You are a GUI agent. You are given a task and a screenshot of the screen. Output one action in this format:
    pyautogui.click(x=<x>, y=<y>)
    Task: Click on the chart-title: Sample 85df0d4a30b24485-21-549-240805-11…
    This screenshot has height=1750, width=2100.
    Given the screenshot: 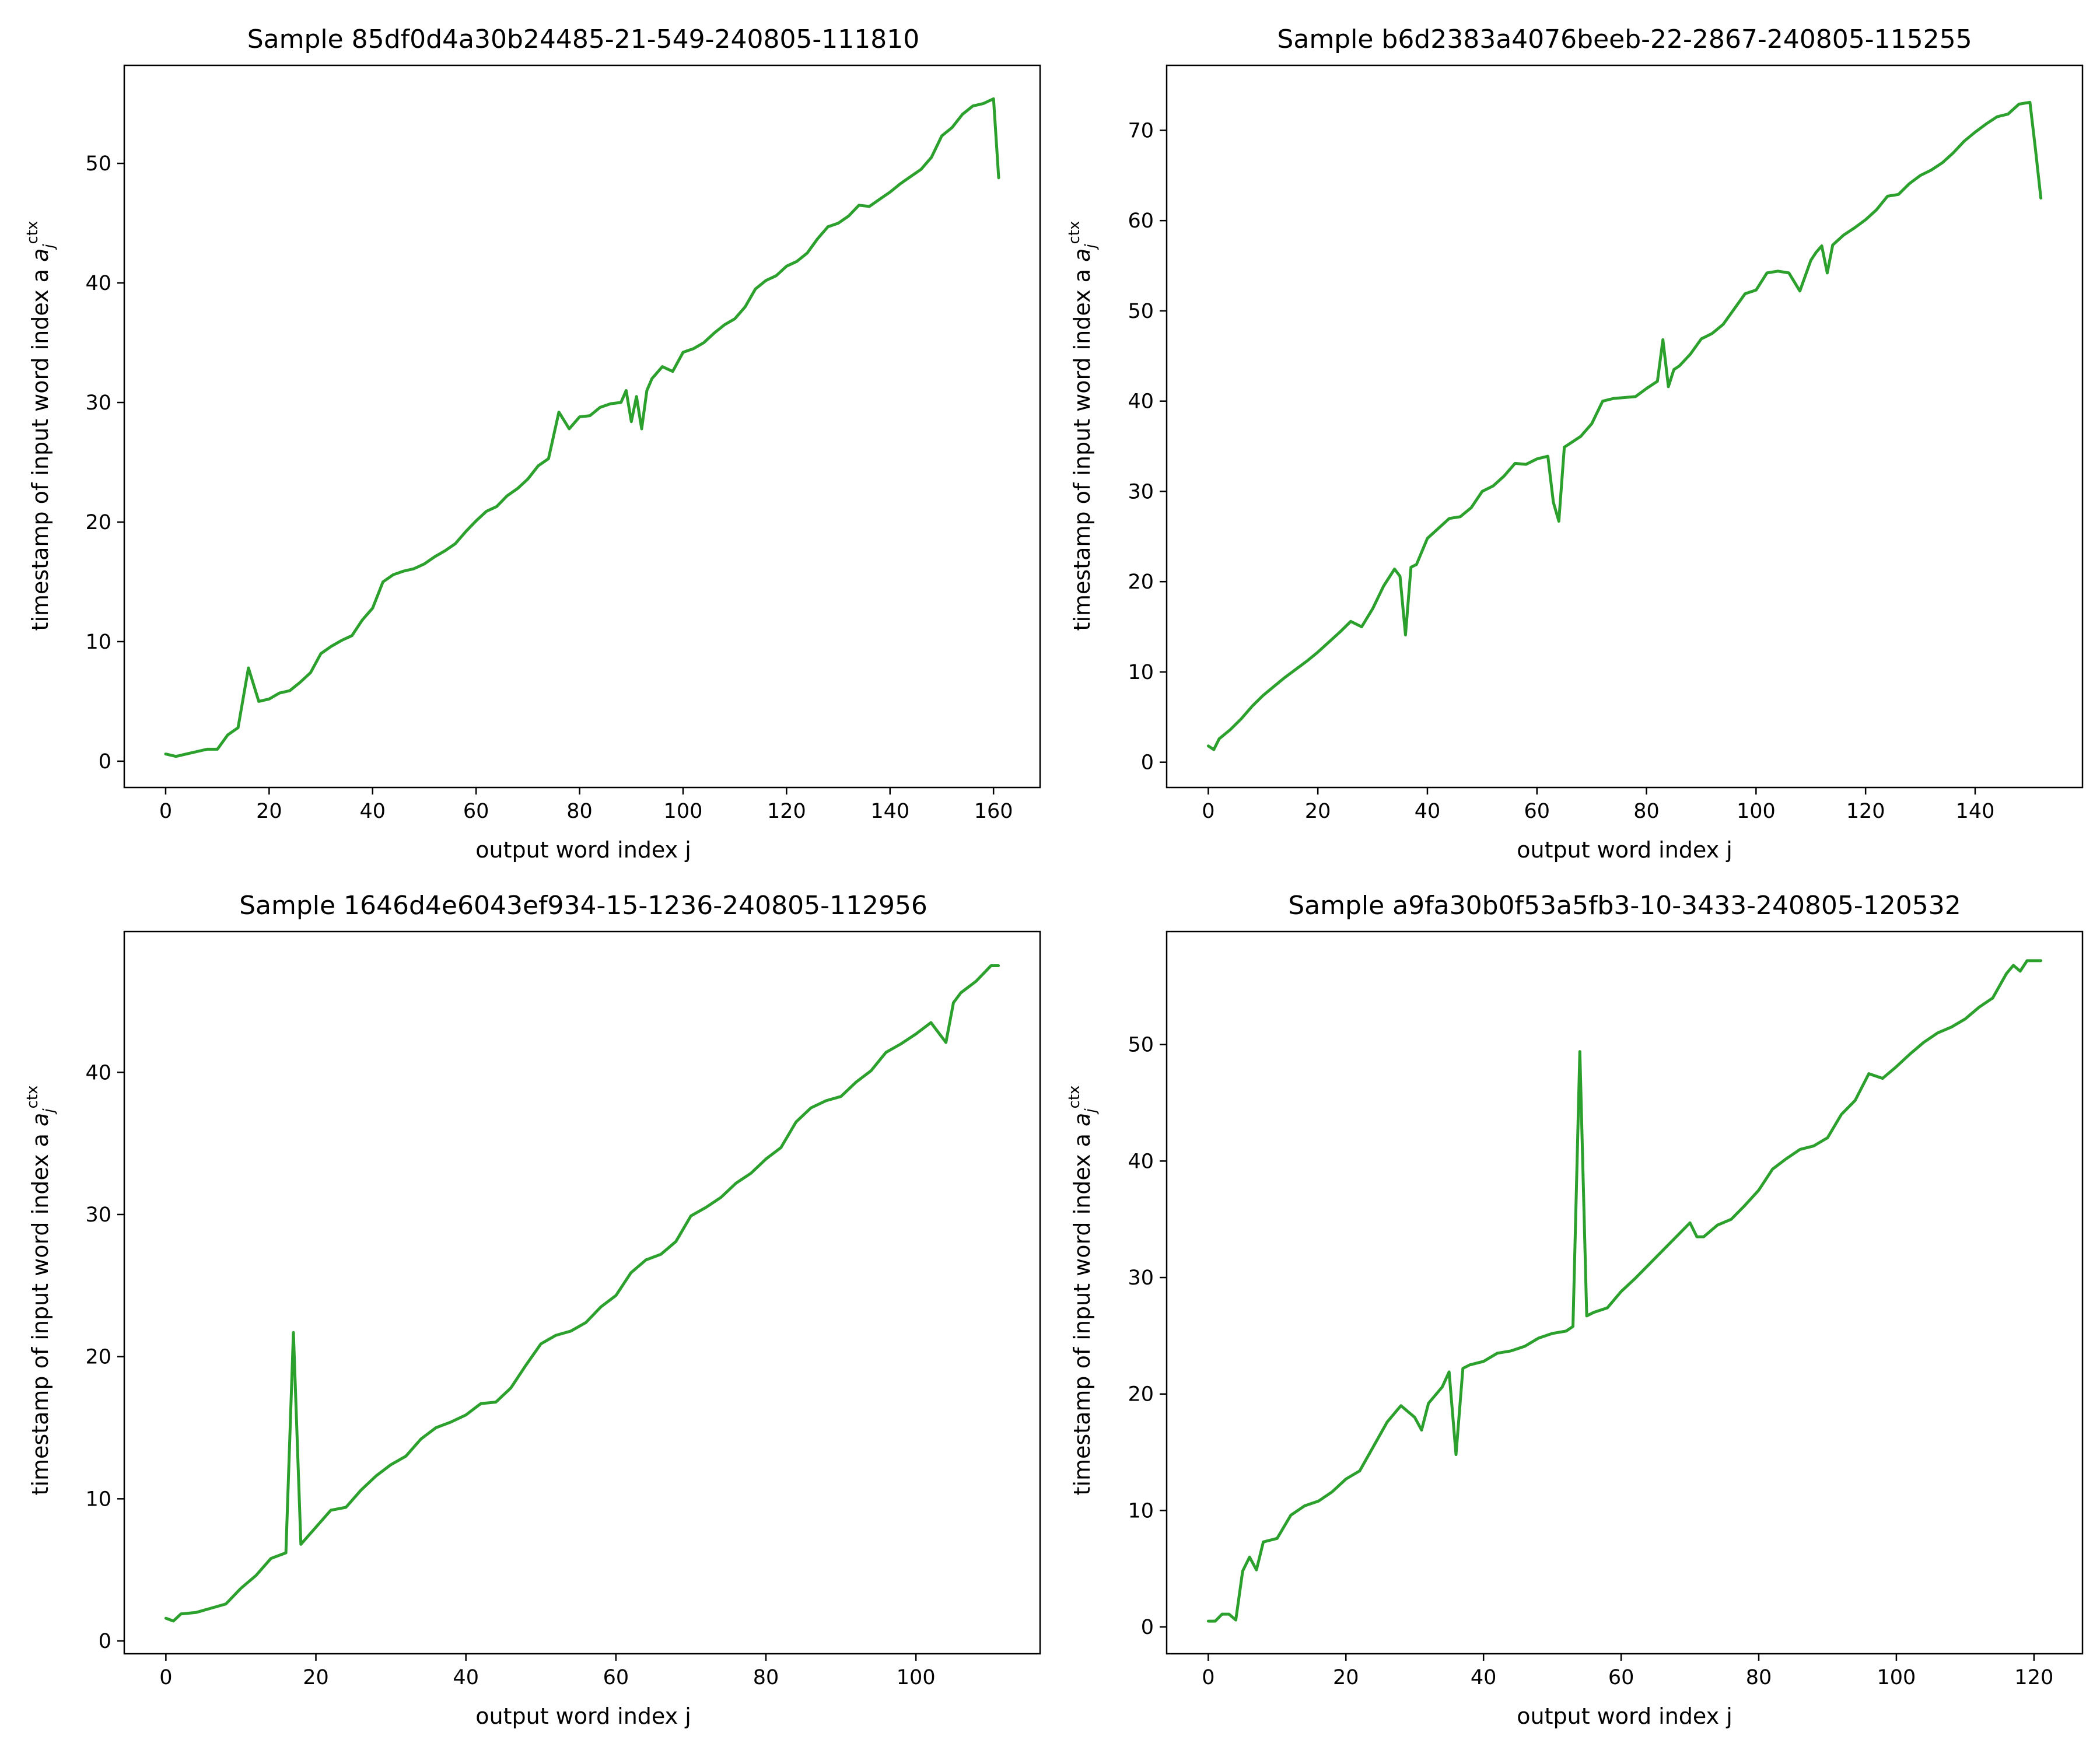 What is the action you would take?
    pyautogui.click(x=583, y=39)
    